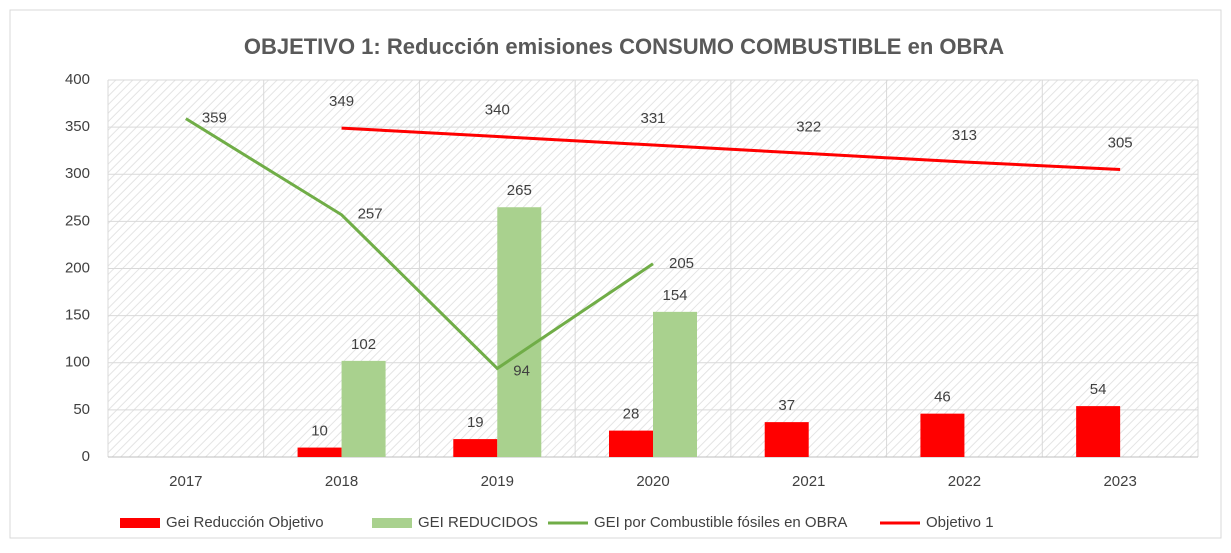 Image resolution: width=1231 pixels, height=553 pixels. I want to click on data-label: 94, so click(521, 370).